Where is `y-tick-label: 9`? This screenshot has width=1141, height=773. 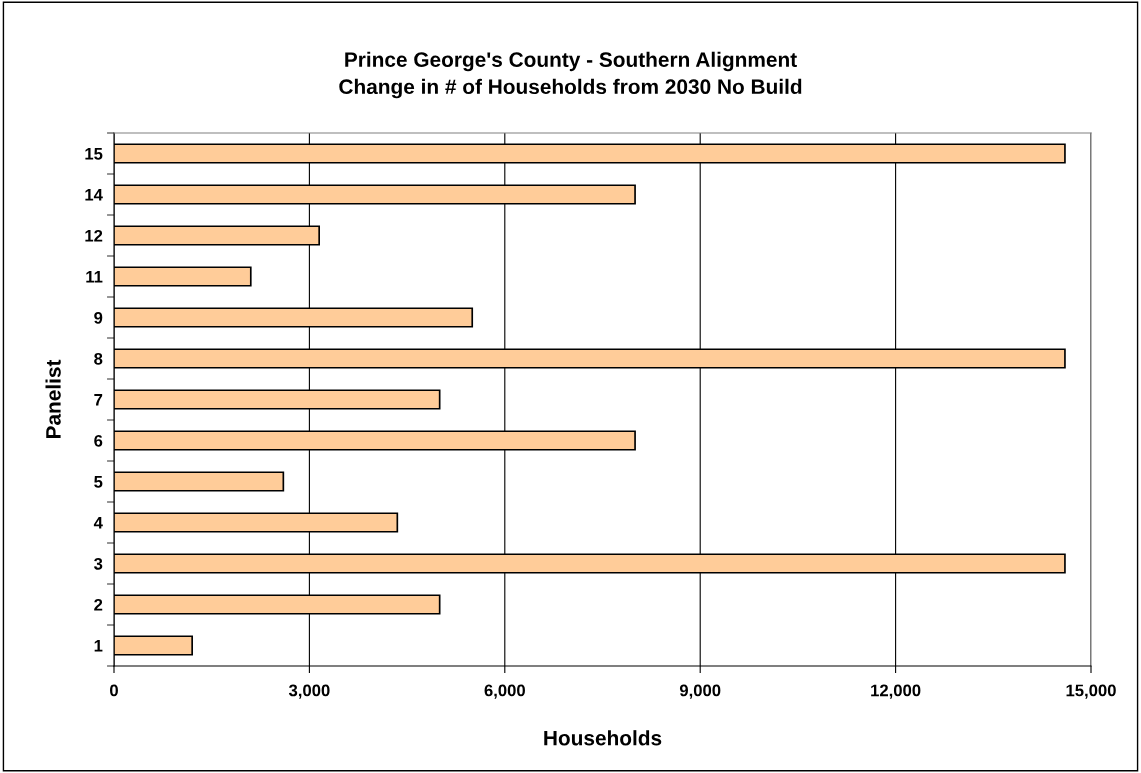
y-tick-label: 9 is located at coordinates (98, 317).